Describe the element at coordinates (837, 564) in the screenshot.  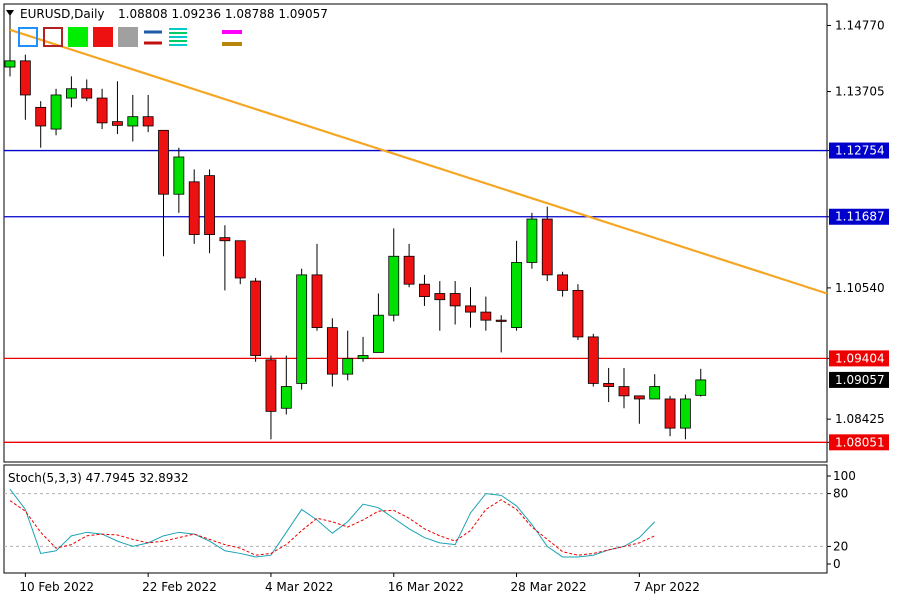
I see `stochastic-tick-label: 0` at that location.